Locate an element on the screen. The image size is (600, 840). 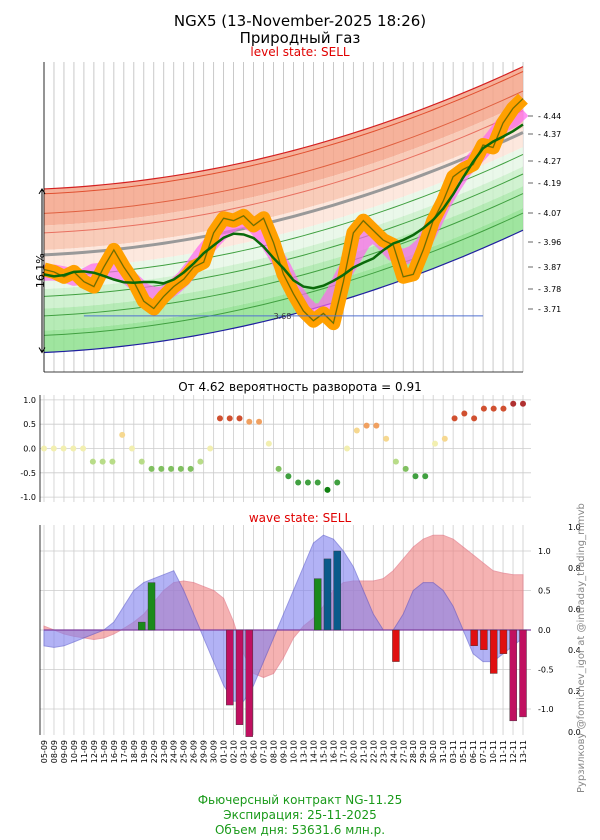
date-tick-label: 26-09 is located at coordinates (194, 751).